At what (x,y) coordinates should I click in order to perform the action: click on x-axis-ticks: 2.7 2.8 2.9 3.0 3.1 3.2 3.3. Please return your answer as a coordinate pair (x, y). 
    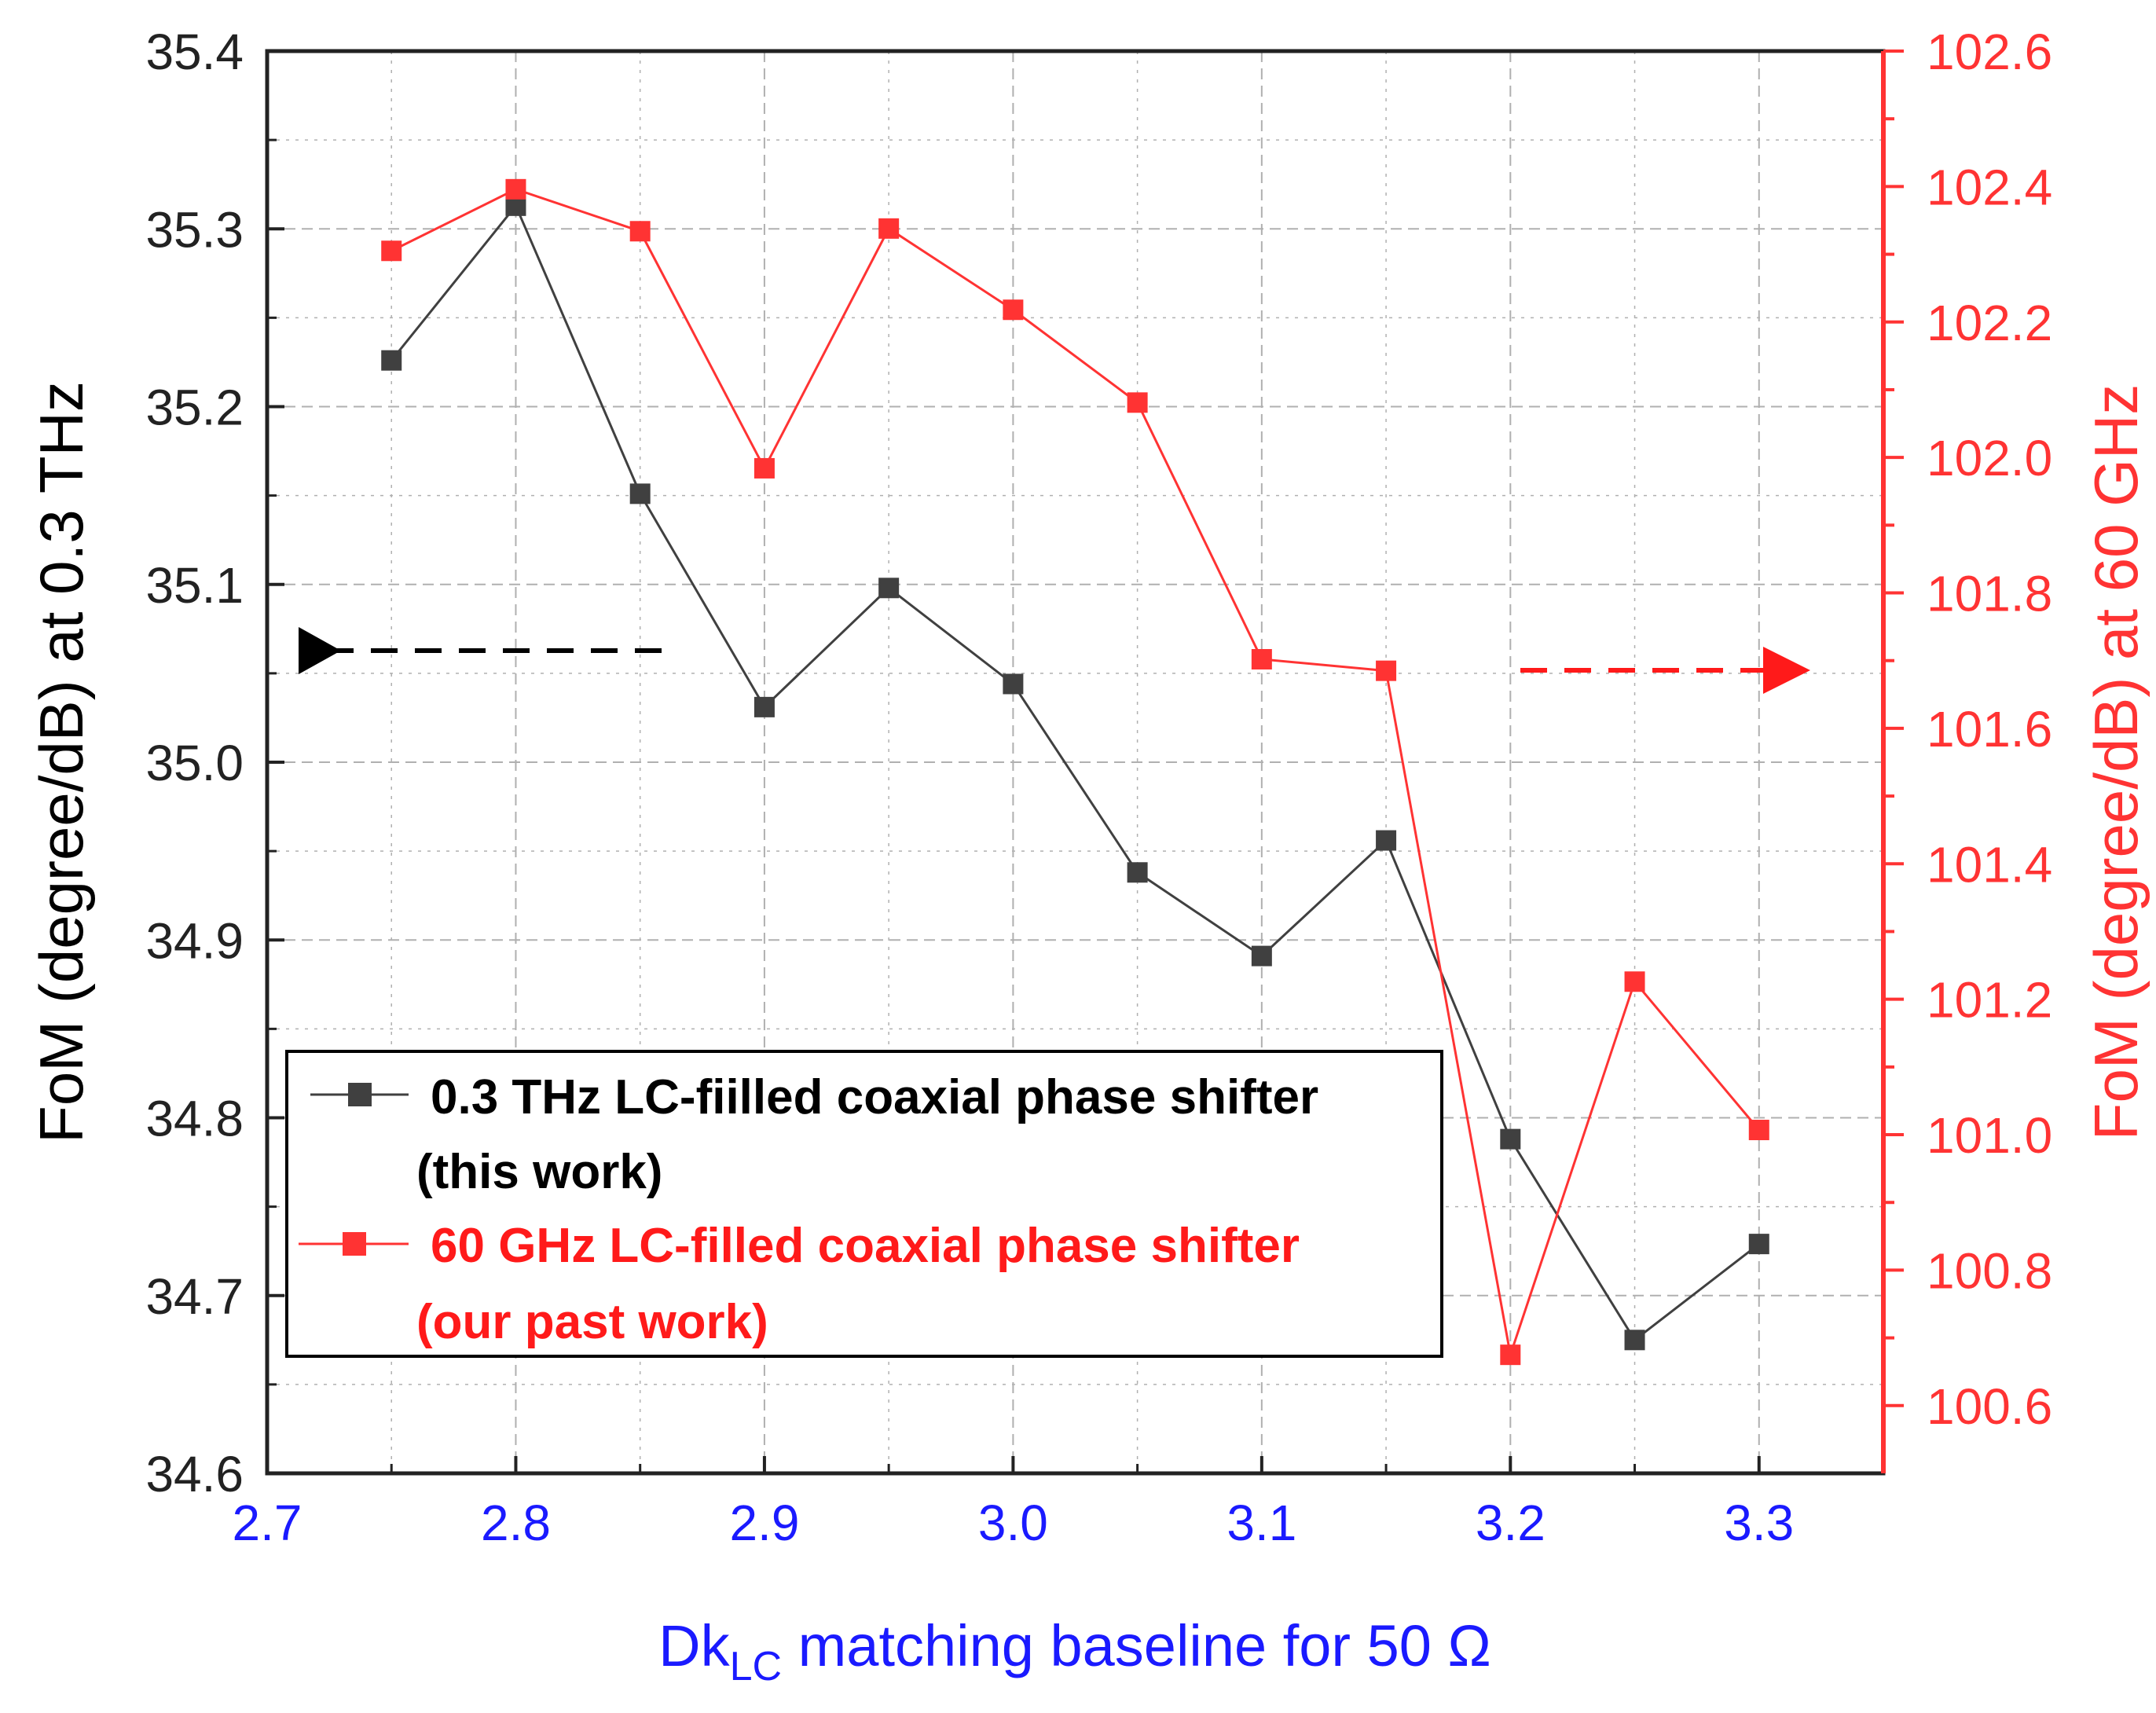
    Looking at the image, I should click on (1013, 1503).